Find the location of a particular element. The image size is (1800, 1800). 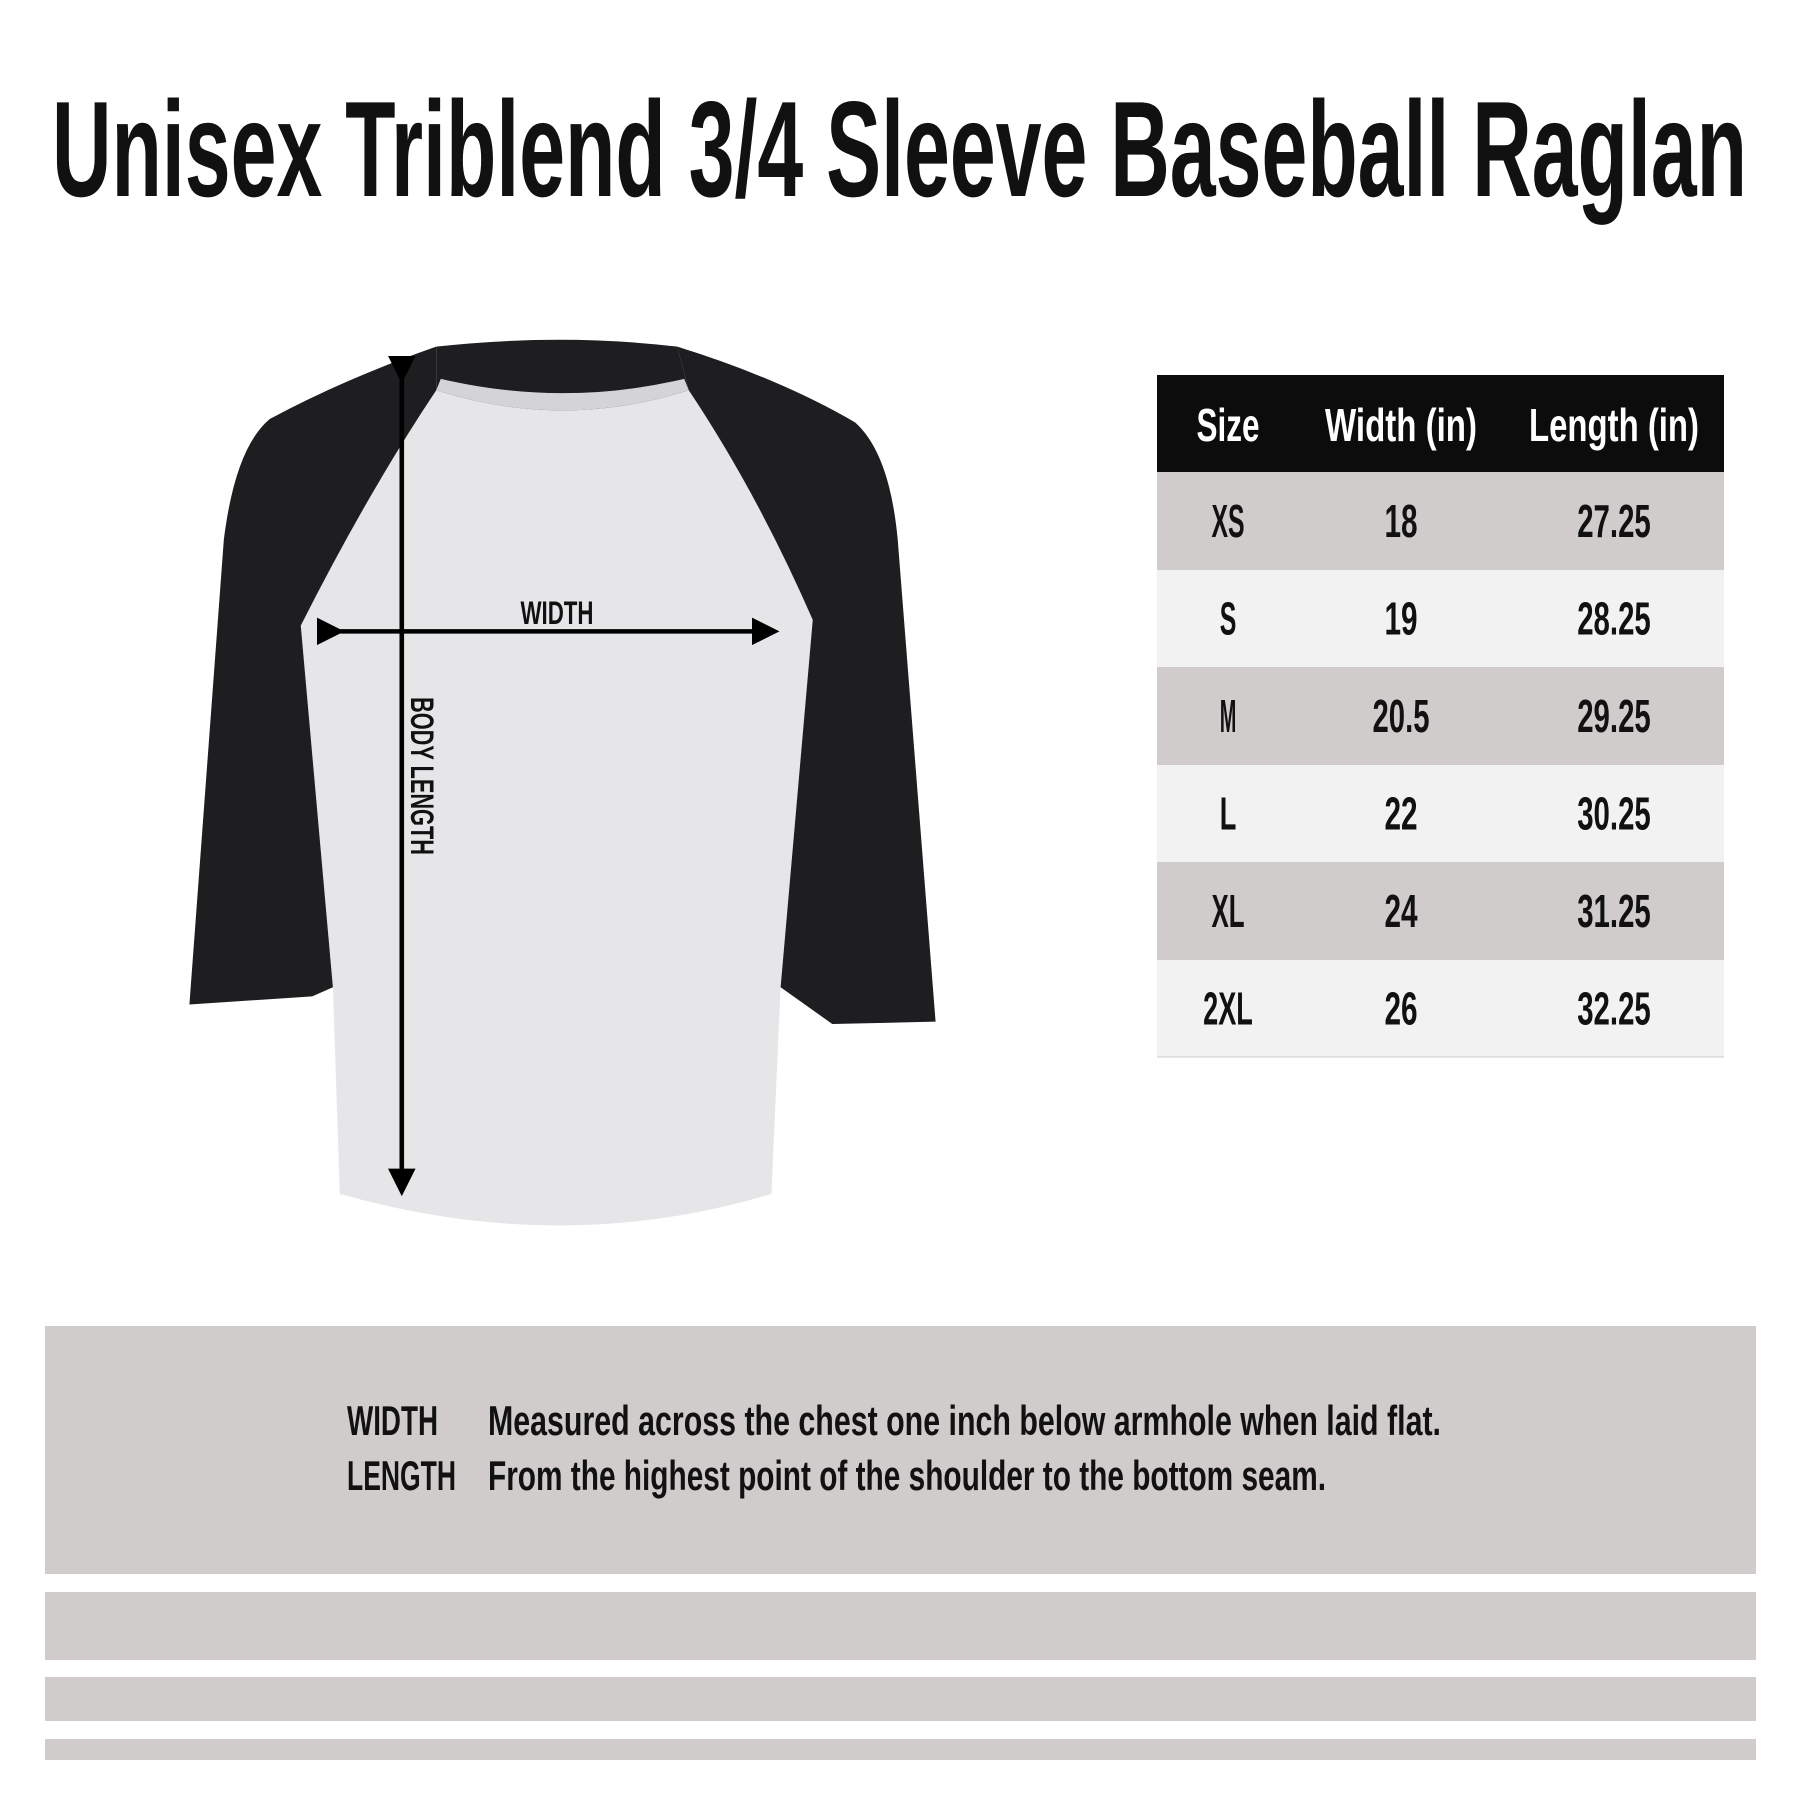

header-length: Length (in) is located at coordinates (1614, 425).